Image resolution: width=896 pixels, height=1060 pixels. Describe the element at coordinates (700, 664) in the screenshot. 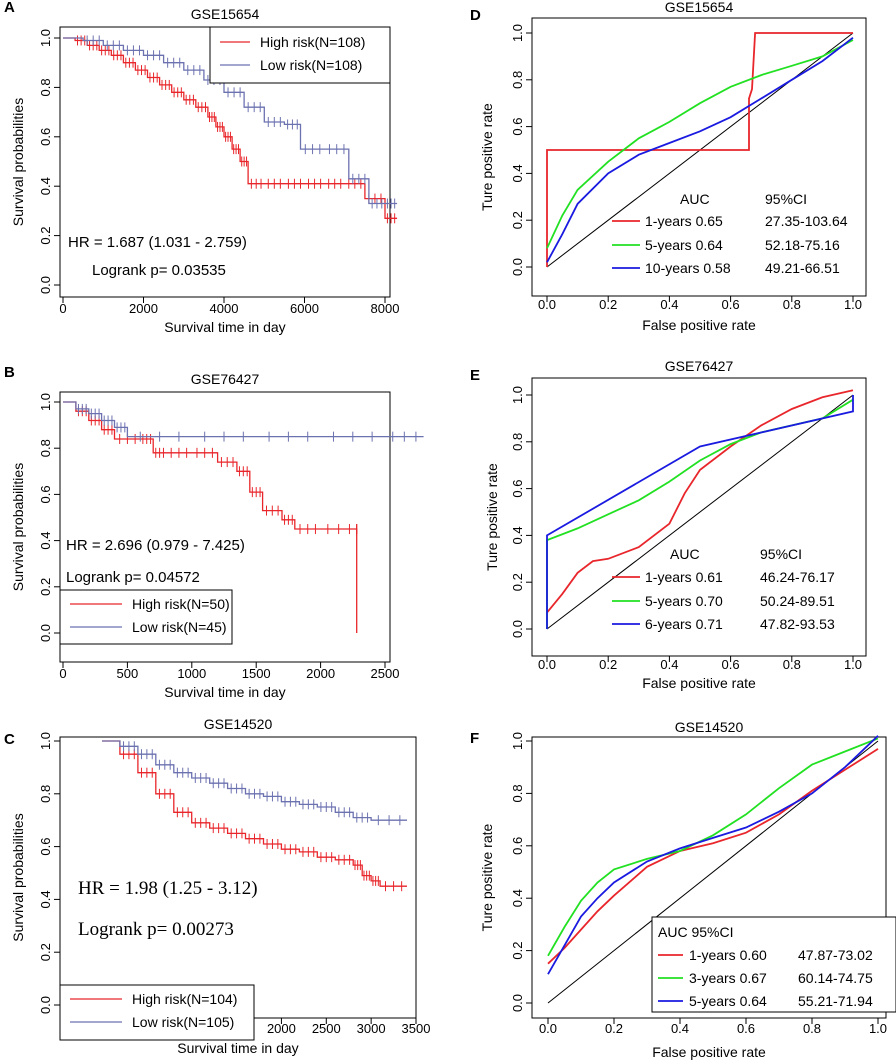

I see `panel-e-x-ticks: 0.0 0.2 0.4 0.6 0.8 1.0` at that location.